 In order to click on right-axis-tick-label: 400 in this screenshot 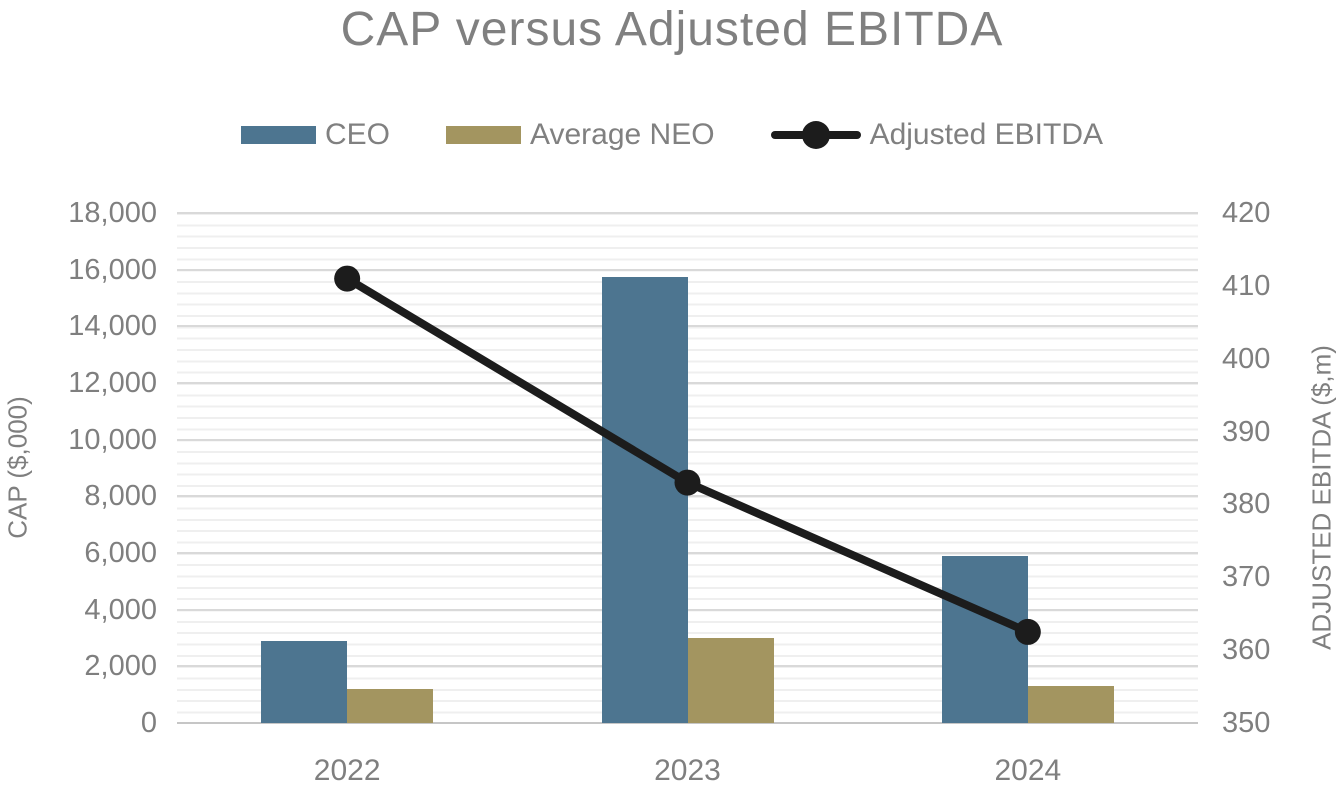, I will do `click(1246, 358)`.